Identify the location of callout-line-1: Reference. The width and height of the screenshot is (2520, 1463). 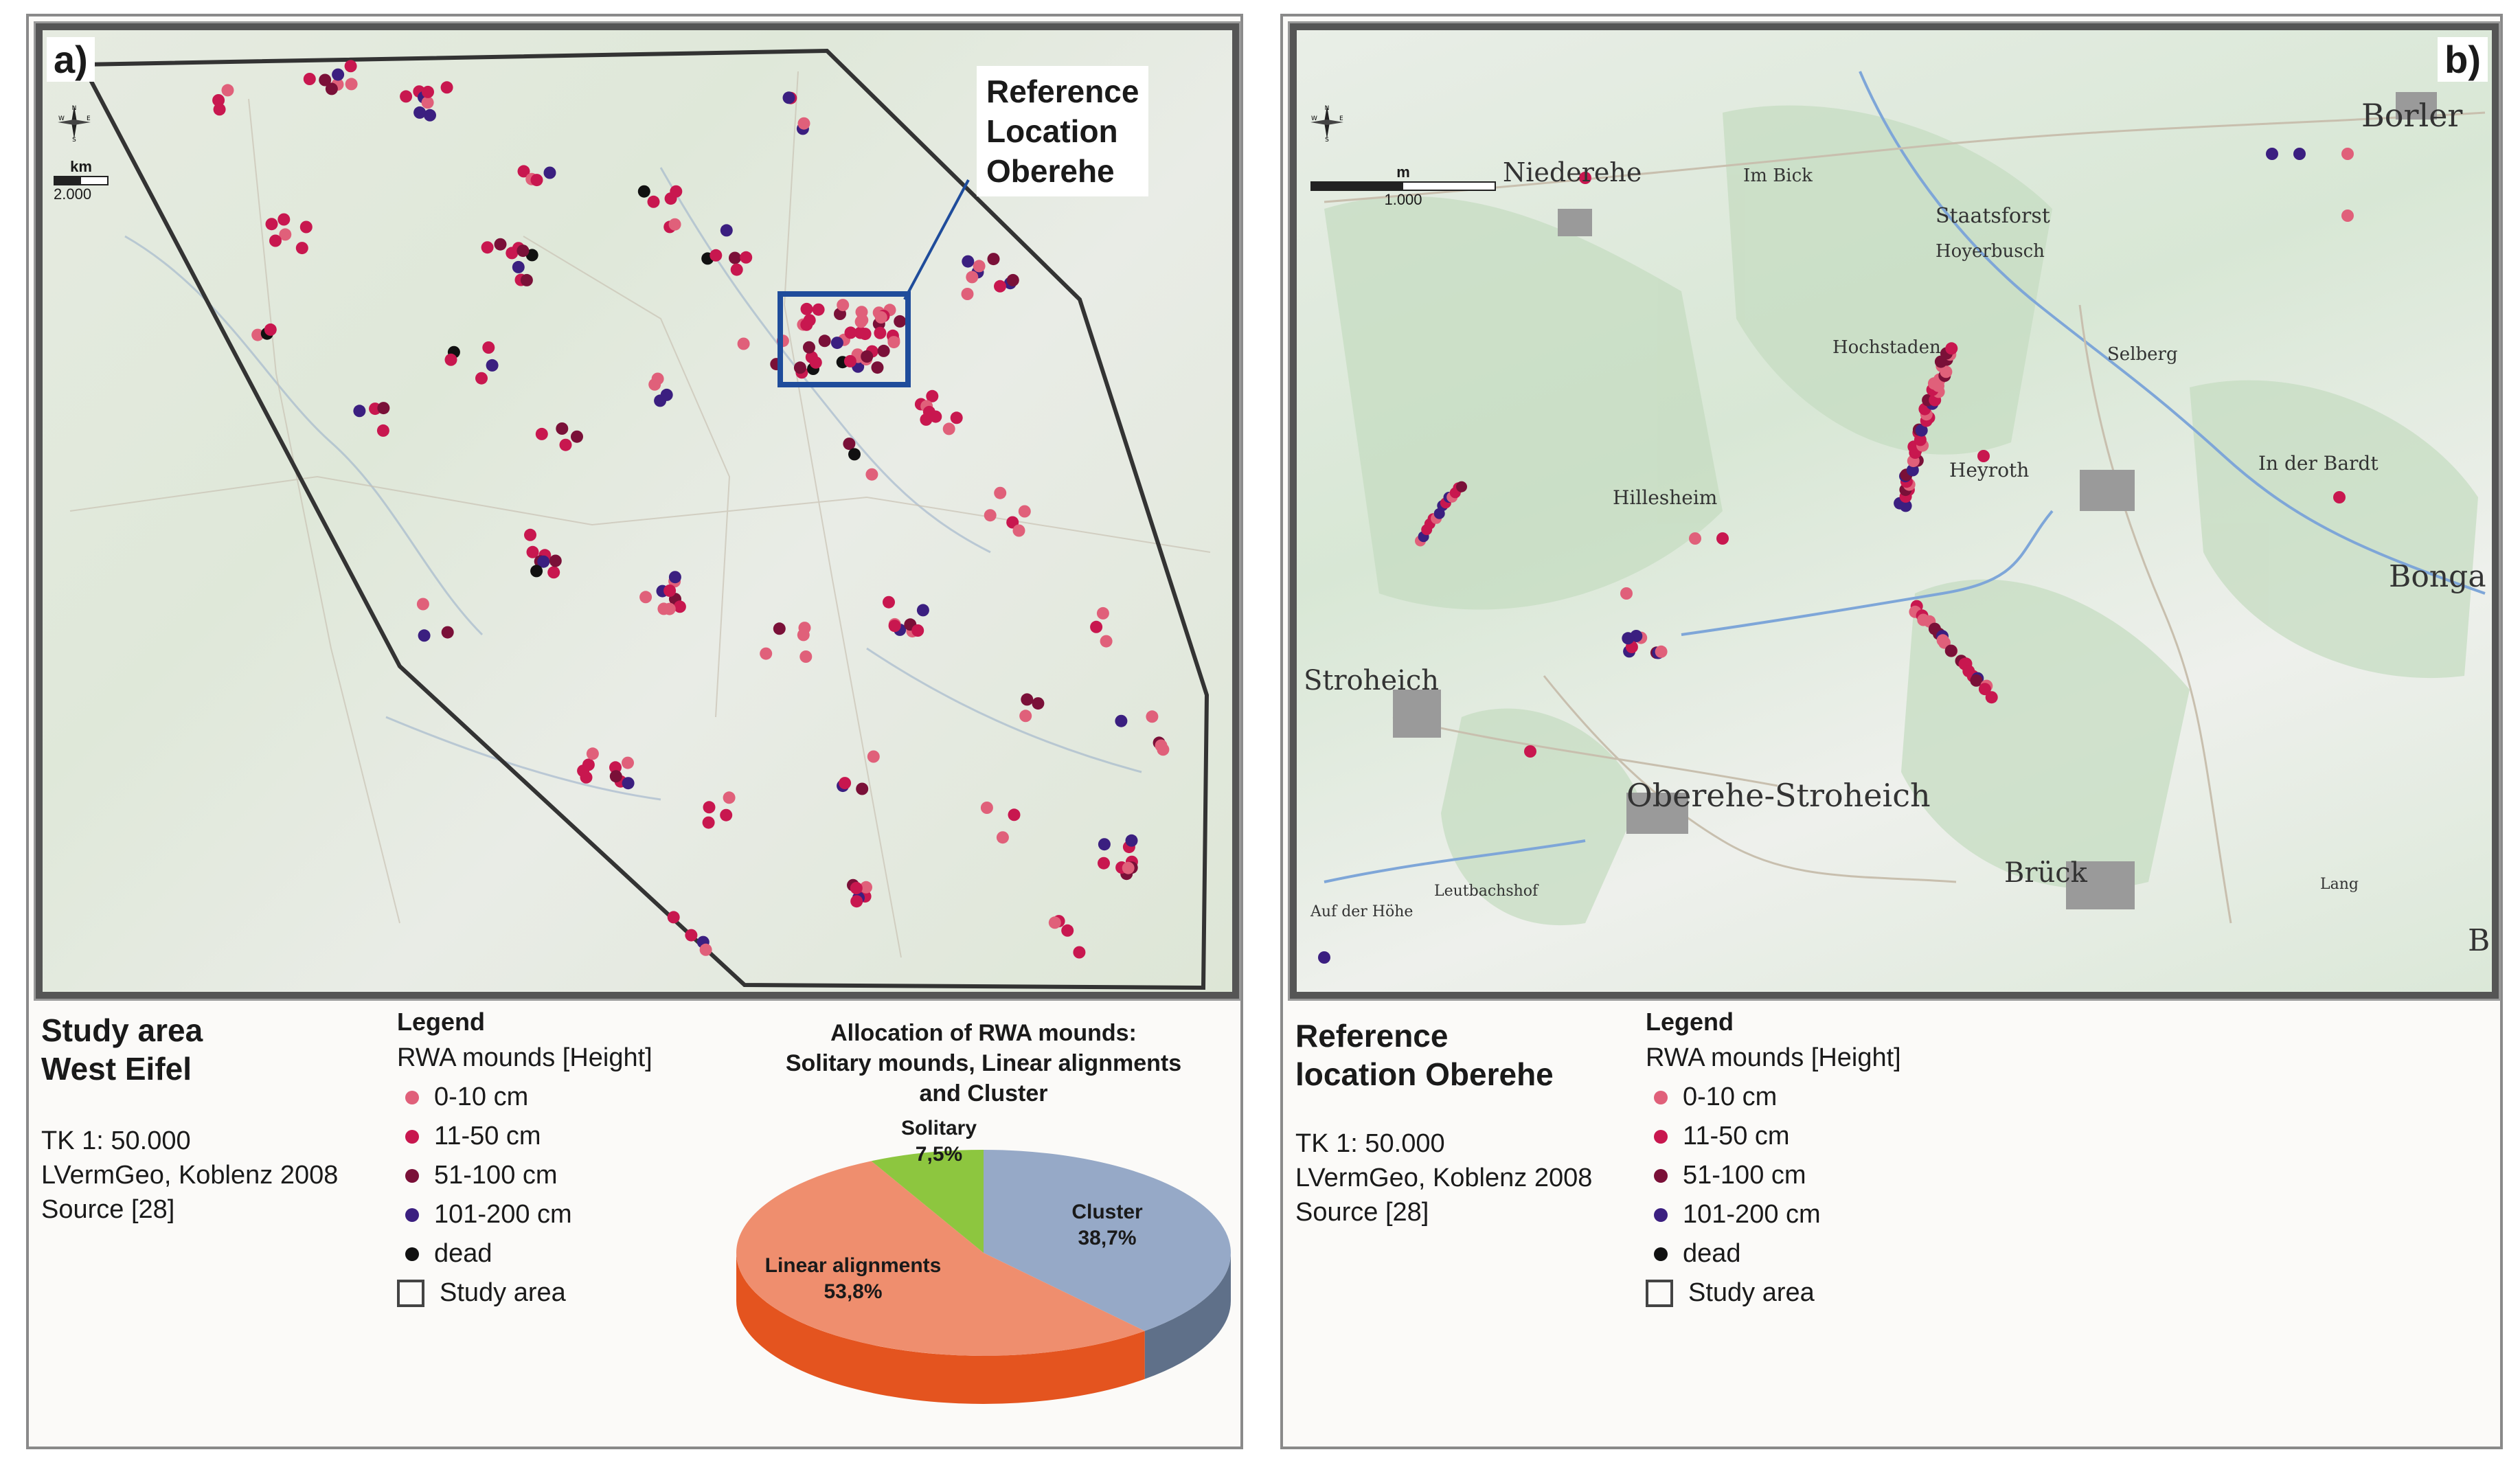
(1062, 91).